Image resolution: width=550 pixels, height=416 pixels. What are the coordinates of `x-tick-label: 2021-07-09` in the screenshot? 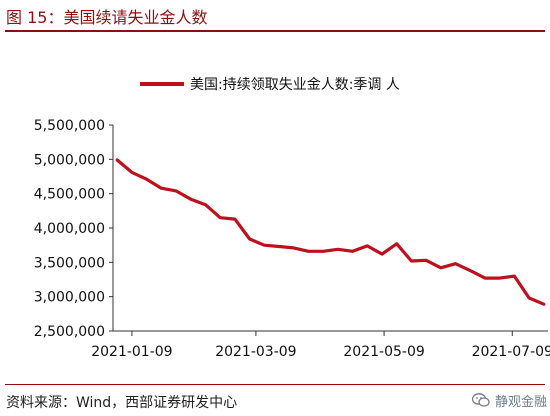 It's located at (511, 352).